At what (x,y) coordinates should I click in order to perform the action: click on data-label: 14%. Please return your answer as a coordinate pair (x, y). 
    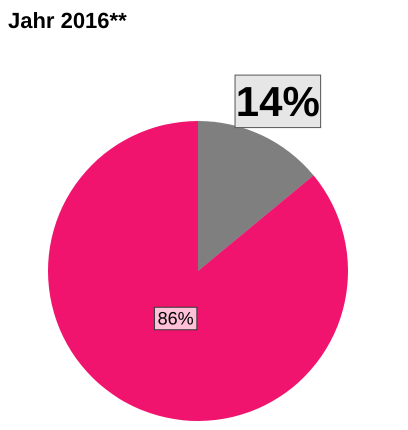
    Looking at the image, I should click on (278, 101).